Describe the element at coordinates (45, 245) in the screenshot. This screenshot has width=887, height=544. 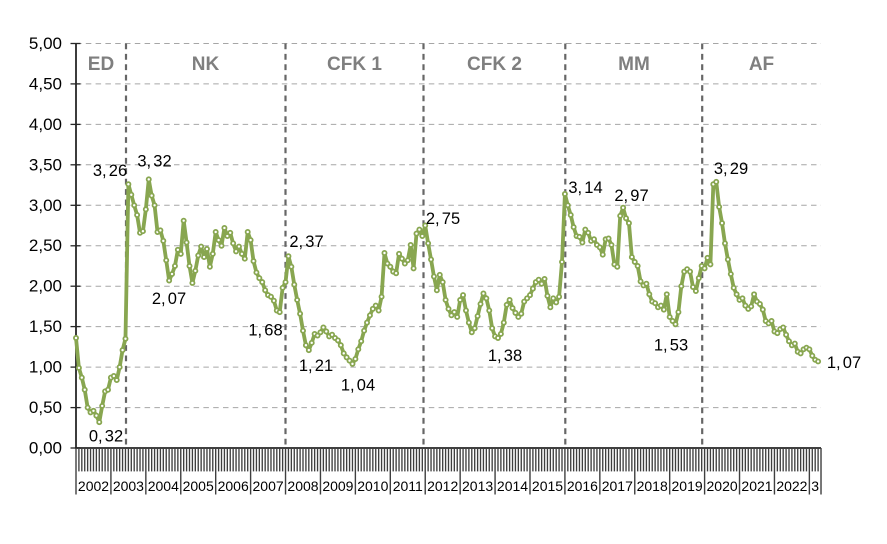
I see `svg-text: 2,50` at that location.